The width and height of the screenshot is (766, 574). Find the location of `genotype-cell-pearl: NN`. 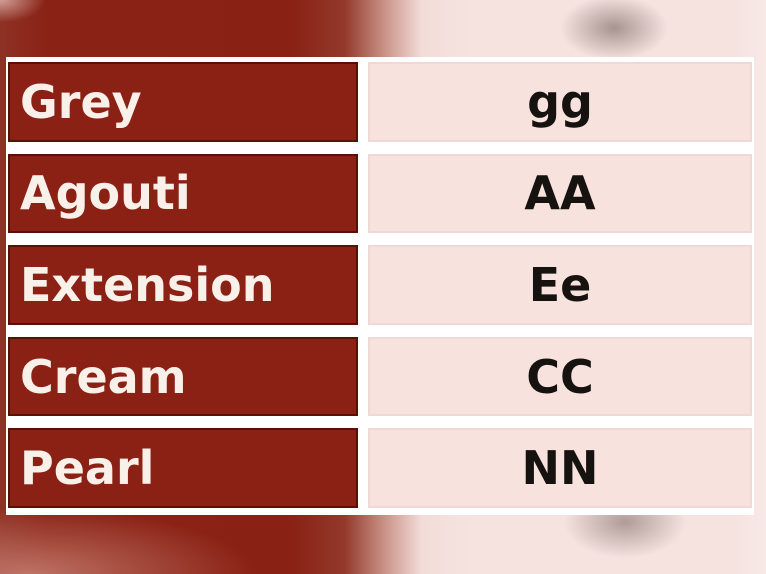

genotype-cell-pearl: NN is located at coordinates (560, 468).